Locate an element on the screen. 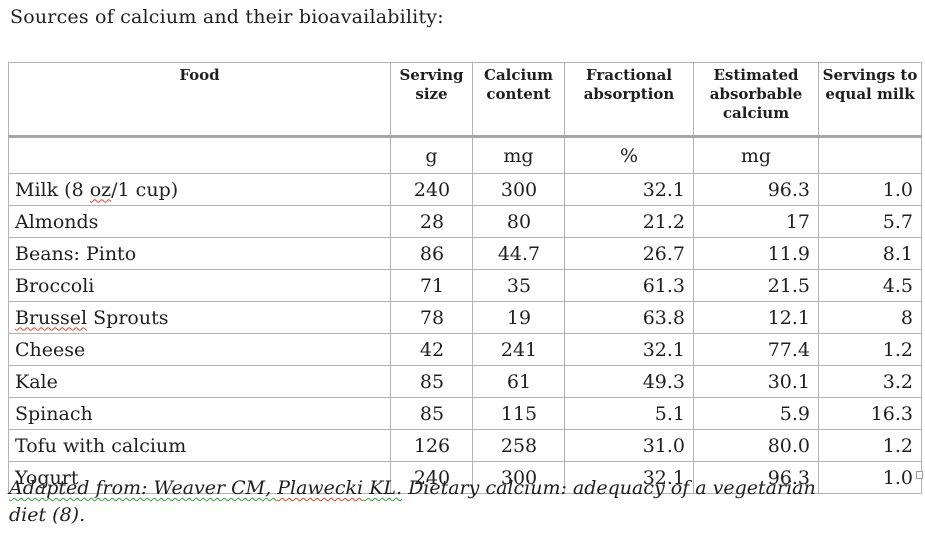 The width and height of the screenshot is (925, 534). food-name-cell: Broccoli is located at coordinates (199, 285).